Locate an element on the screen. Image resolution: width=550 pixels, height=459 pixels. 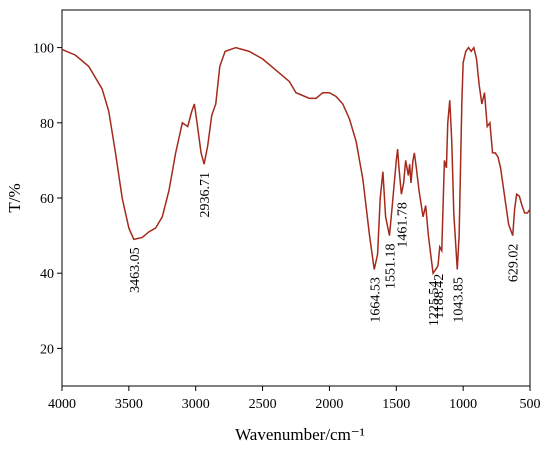
y-tick-label: 60 is located at coordinates (47, 199).